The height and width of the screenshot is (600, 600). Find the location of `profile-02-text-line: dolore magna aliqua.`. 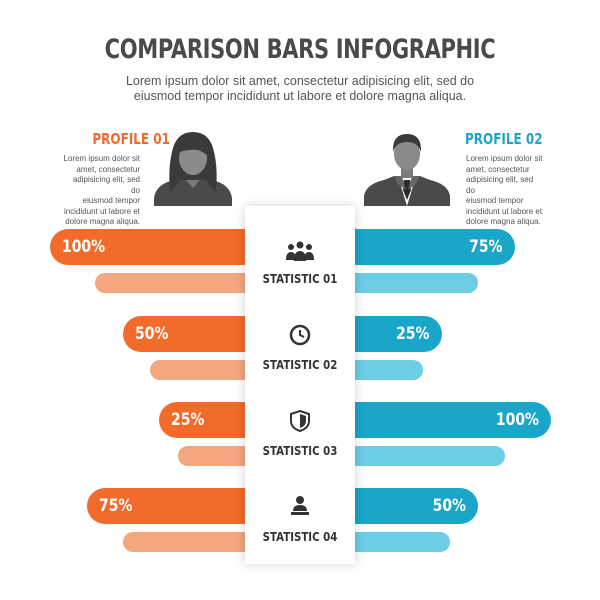

profile-02-text-line: dolore magna aliqua. is located at coordinates (503, 221).